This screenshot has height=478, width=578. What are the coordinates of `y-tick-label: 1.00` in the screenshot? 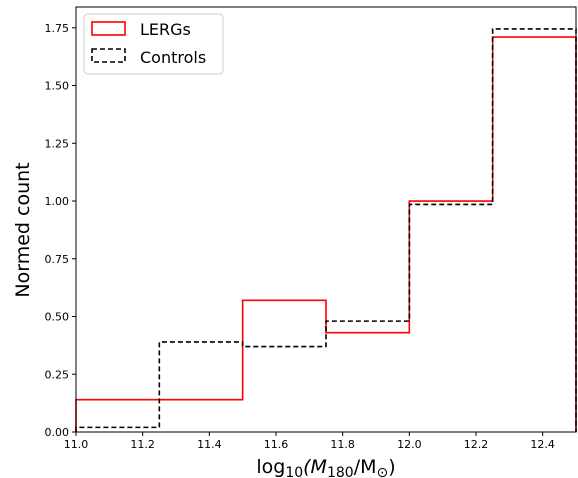 It's located at (57, 201).